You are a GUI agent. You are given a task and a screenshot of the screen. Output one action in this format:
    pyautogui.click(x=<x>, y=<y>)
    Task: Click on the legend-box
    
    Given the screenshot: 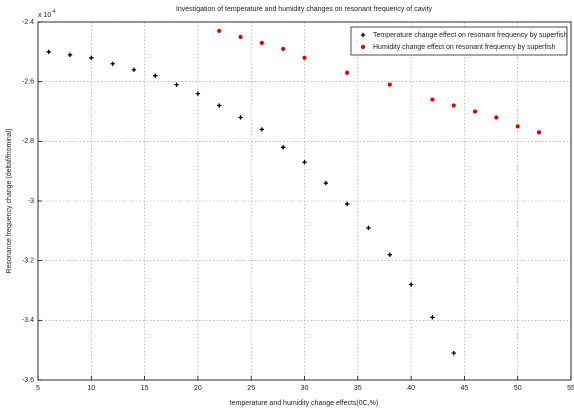 What is the action you would take?
    pyautogui.click(x=459, y=41)
    